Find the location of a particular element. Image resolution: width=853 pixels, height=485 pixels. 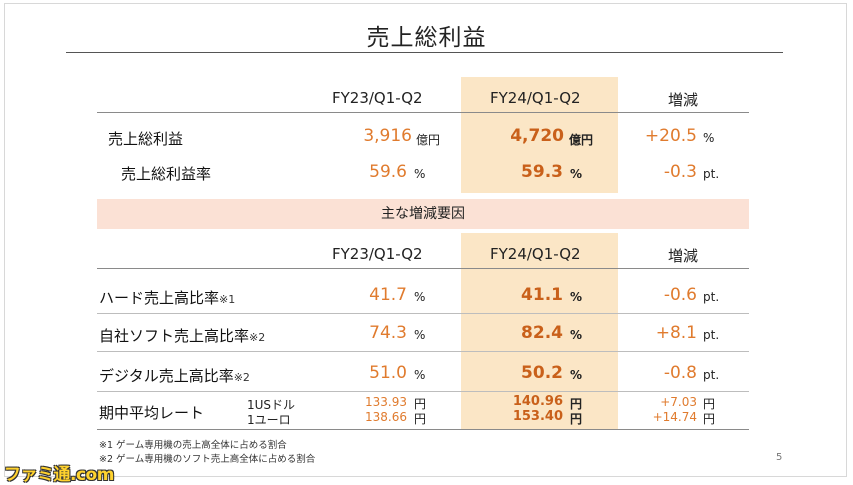

fy24-highlight-bottom is located at coordinates (539, 331).